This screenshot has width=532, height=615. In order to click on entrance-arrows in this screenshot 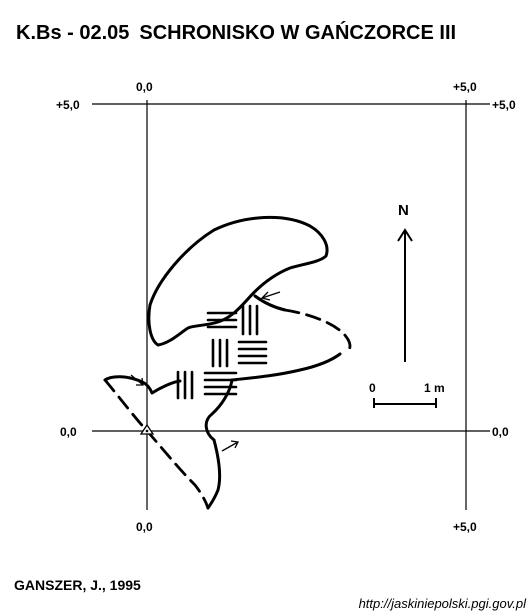, I will do `click(205, 371)`.